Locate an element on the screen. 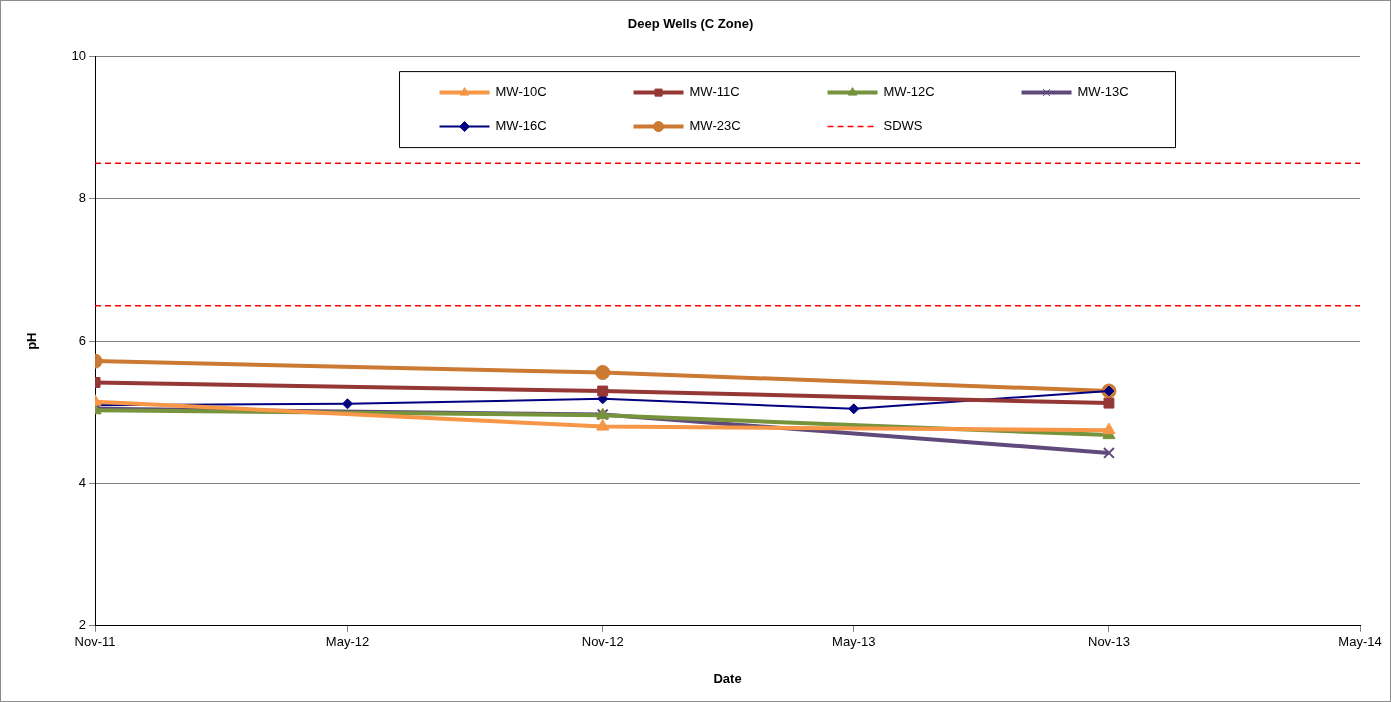  legend-label: MW-16C is located at coordinates (521, 126).